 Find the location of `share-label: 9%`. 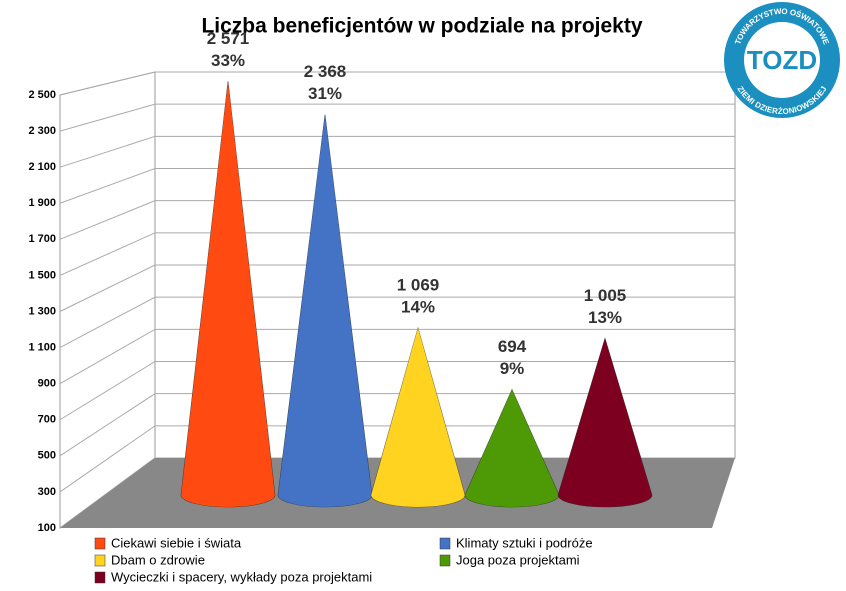

share-label: 9% is located at coordinates (512, 368).